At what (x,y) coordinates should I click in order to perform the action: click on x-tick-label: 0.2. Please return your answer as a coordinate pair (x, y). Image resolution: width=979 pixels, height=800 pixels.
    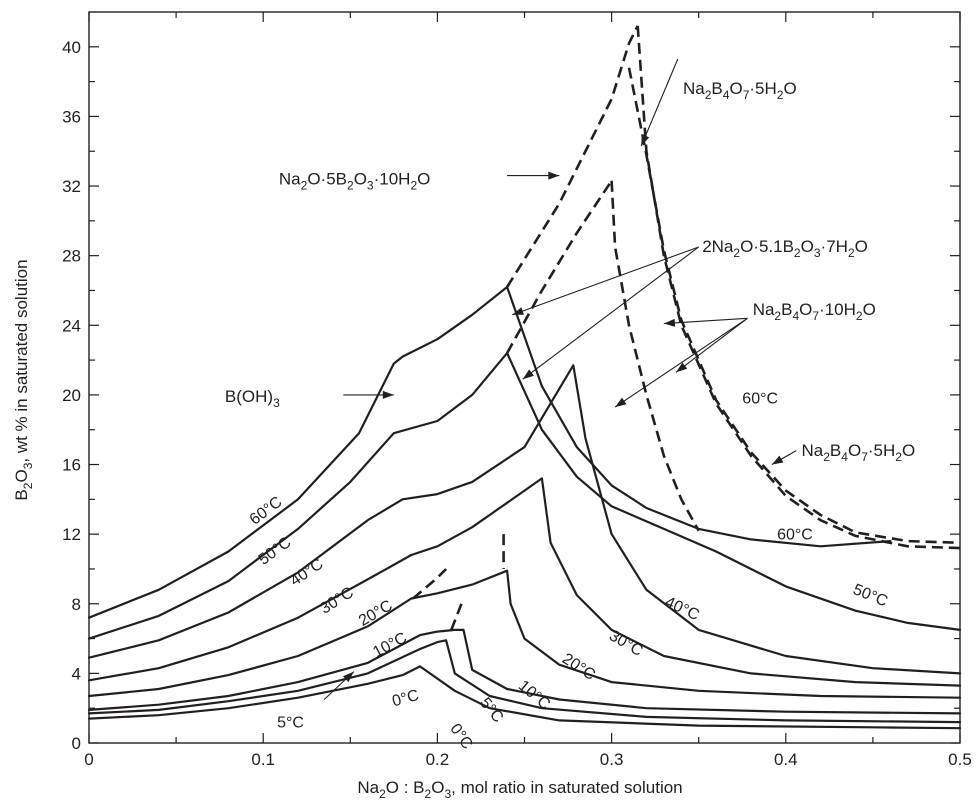
    Looking at the image, I should click on (438, 759).